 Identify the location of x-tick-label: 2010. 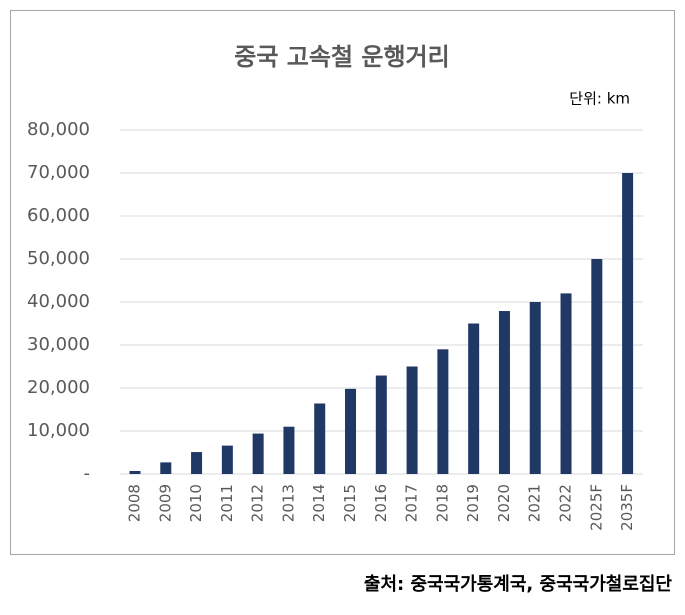
(196, 503).